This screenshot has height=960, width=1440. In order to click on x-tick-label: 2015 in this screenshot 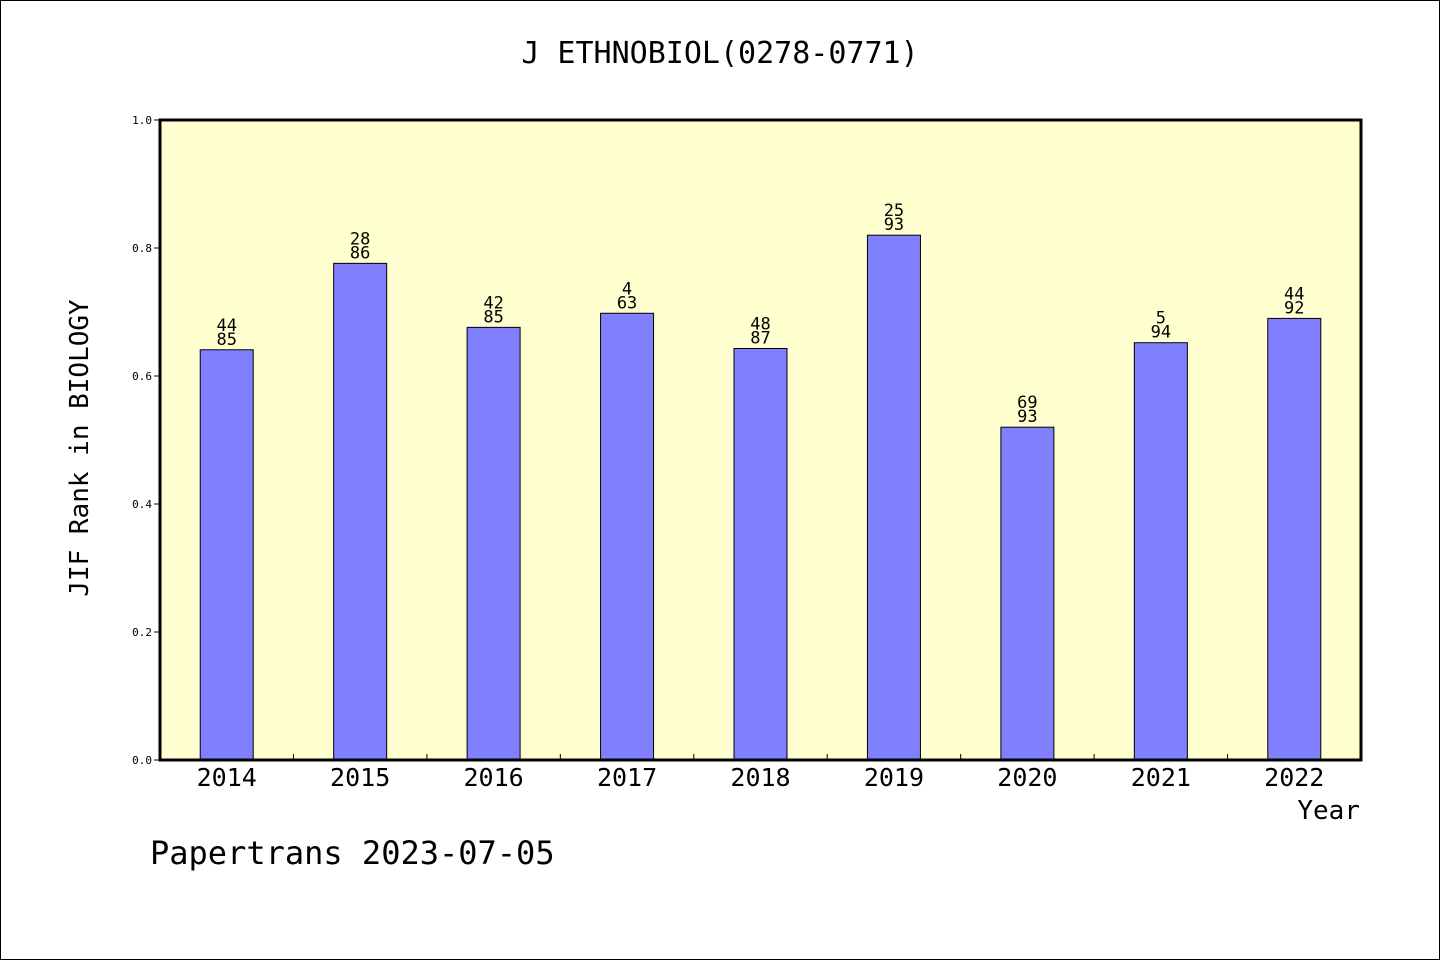, I will do `click(360, 777)`.